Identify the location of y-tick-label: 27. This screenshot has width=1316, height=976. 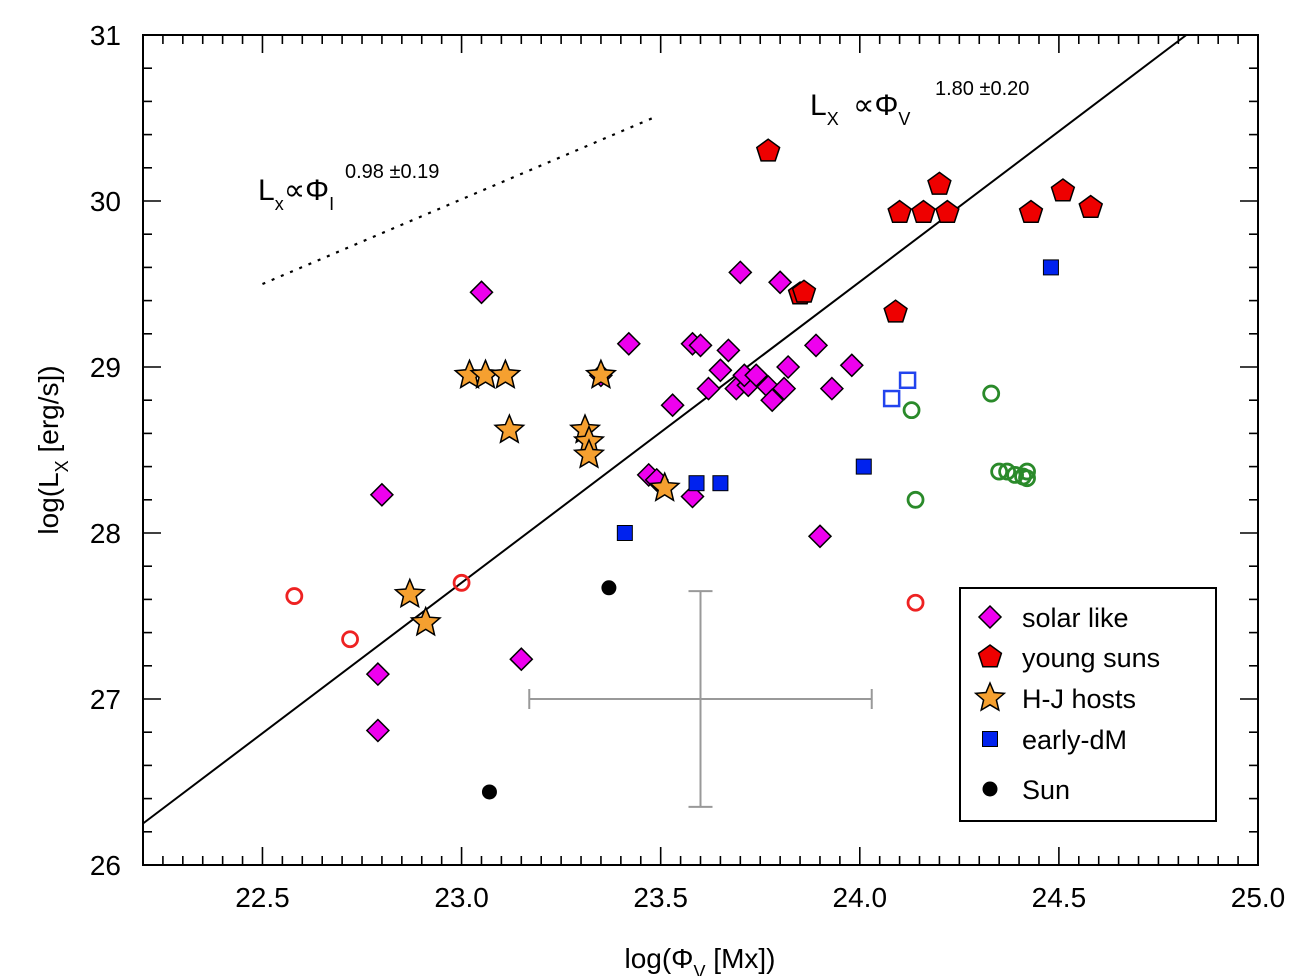
(105, 699).